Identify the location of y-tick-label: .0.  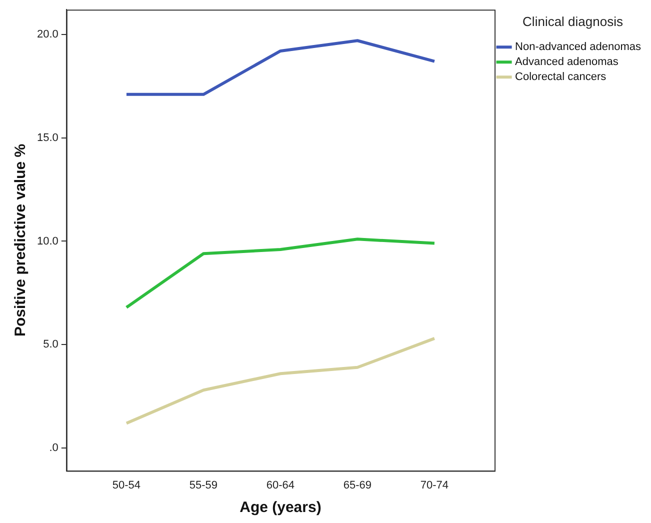
(53, 448).